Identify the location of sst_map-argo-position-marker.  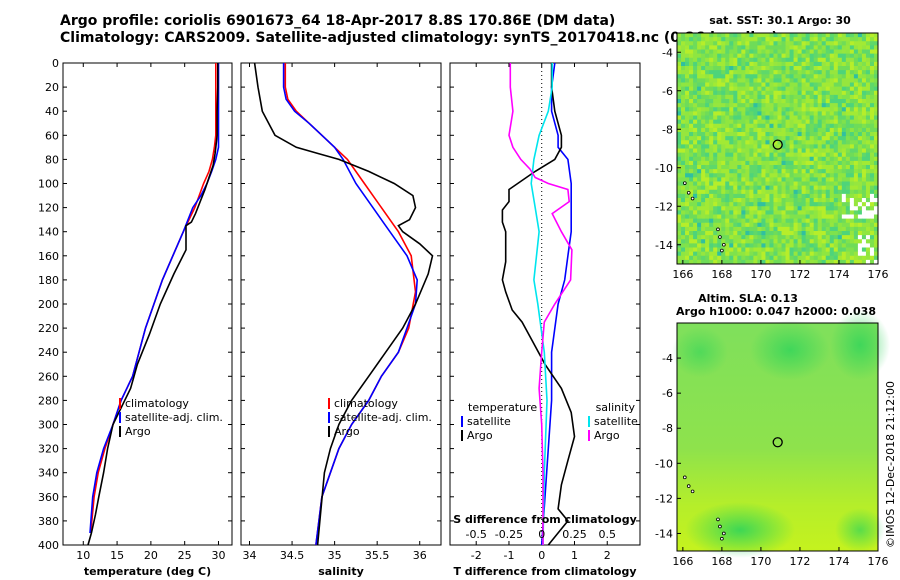
(777, 144).